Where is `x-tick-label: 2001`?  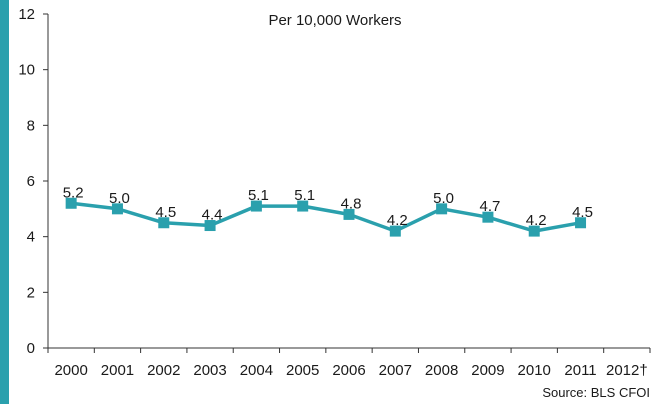
x-tick-label: 2001 is located at coordinates (117, 370).